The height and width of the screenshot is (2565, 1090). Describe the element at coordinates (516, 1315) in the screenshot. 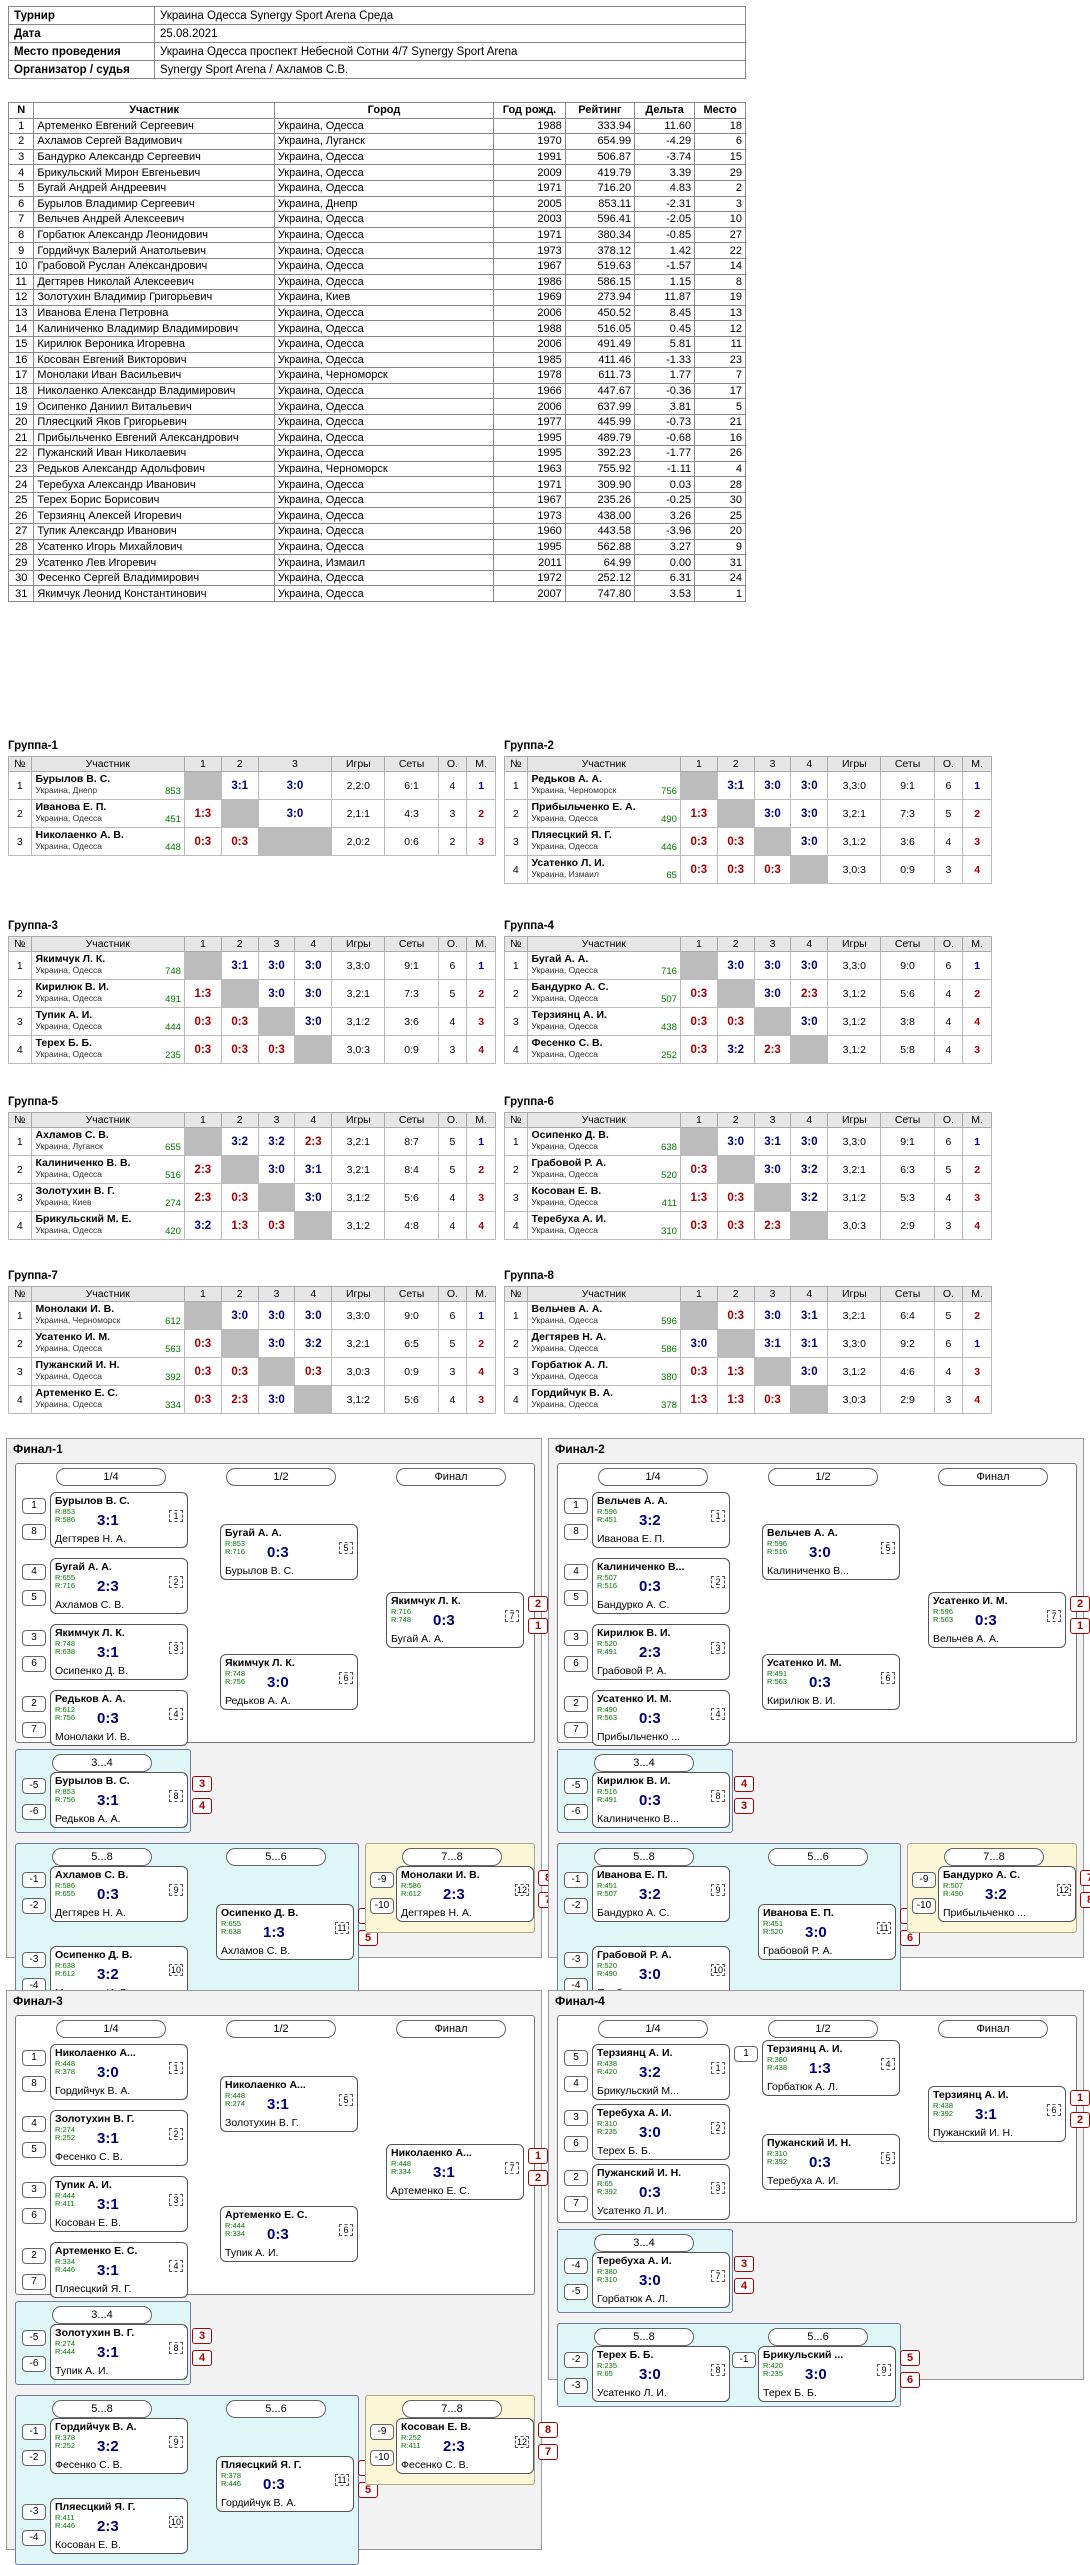

I see `group-row-no: 1` at that location.